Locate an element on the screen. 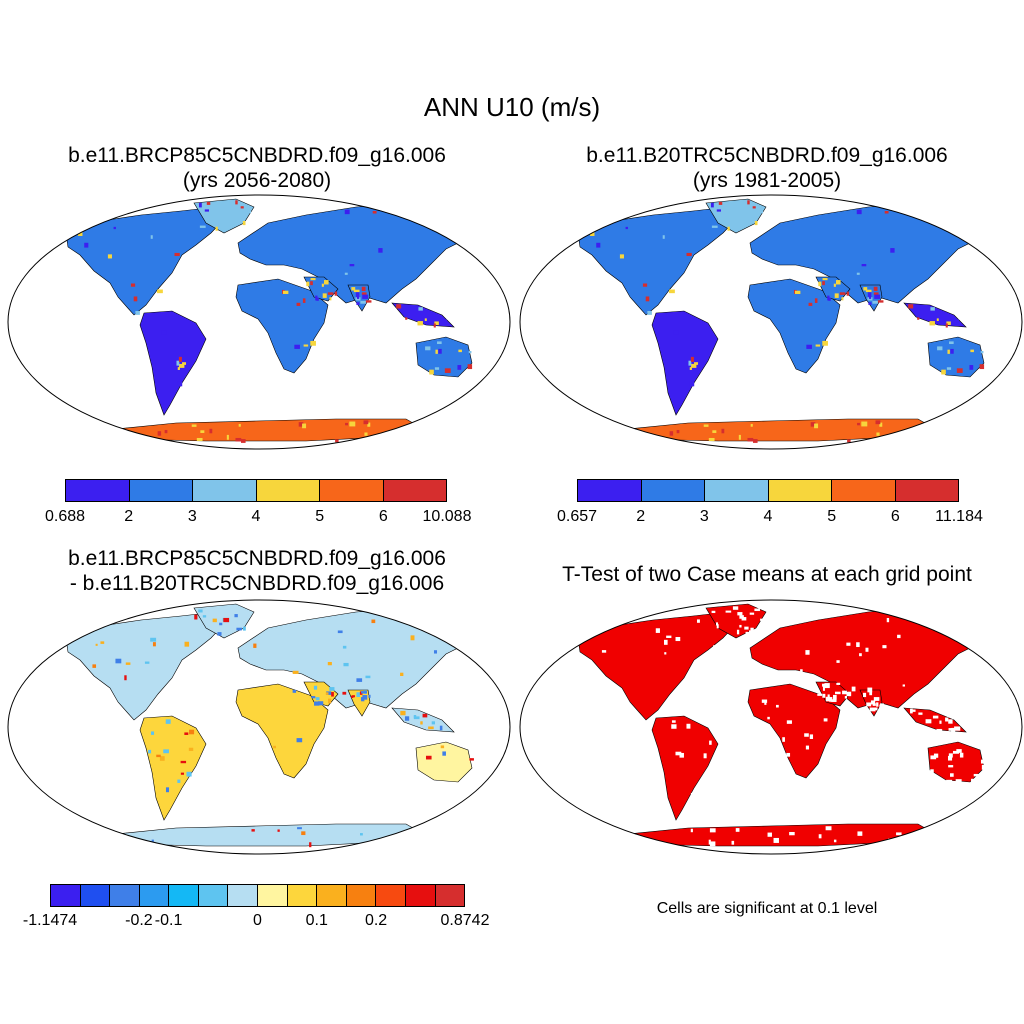 This screenshot has width=1024, height=1024. colorbar-labels-bottom-left: -1.1474 -0.2 -0.1 0 0.1 0.2 0.8742 is located at coordinates (256, 922).